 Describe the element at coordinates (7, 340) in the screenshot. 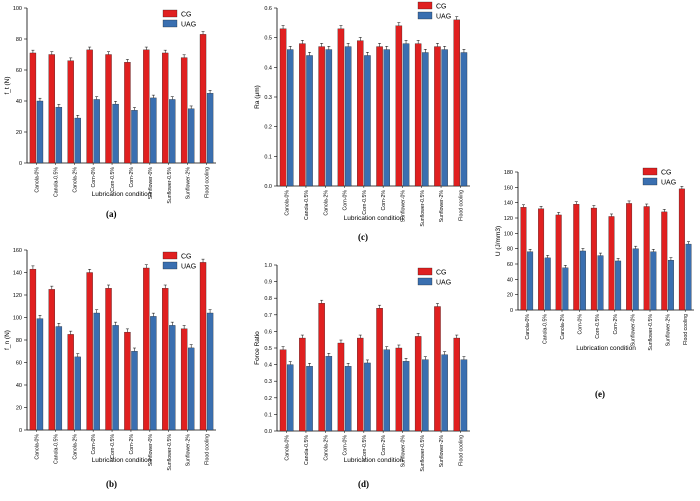

I see `y-axis-label: f_n (N)` at that location.